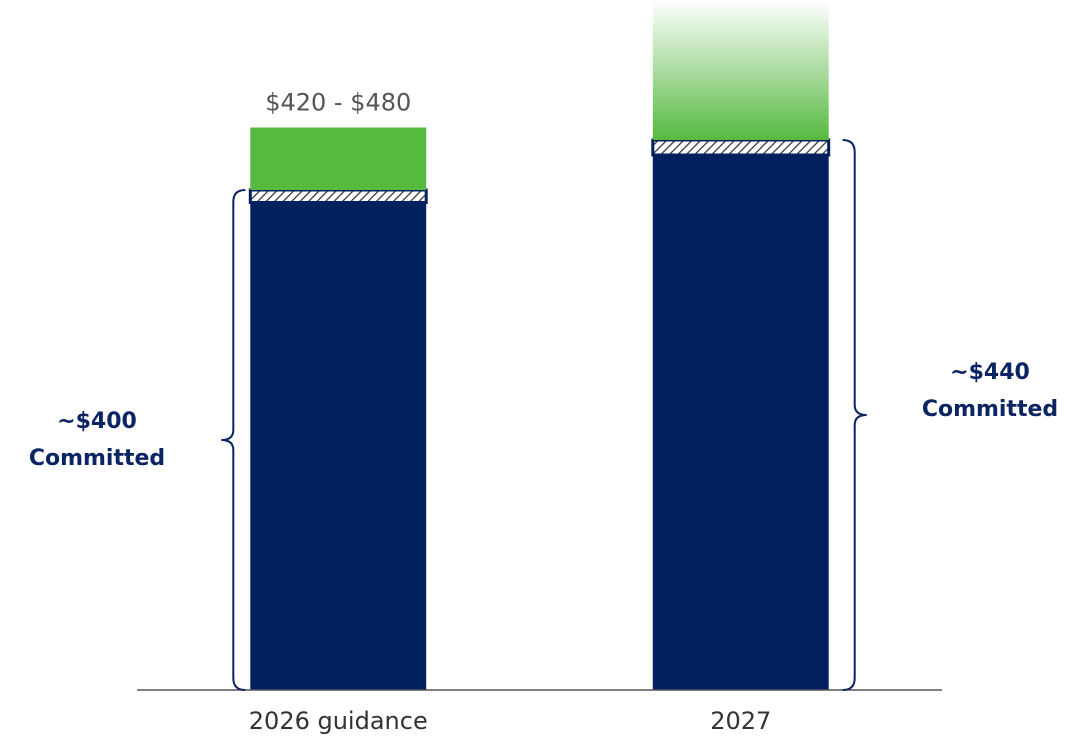 This screenshot has width=1068, height=744. Describe the element at coordinates (740, 721) in the screenshot. I see `x-tick-label: 2027` at that location.